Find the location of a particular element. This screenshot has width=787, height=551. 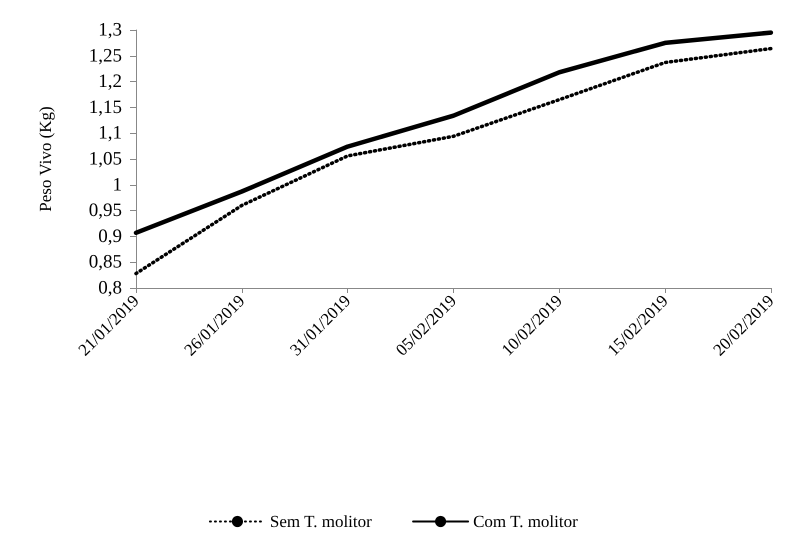

y-tick-label: 1,25 is located at coordinates (105, 55).